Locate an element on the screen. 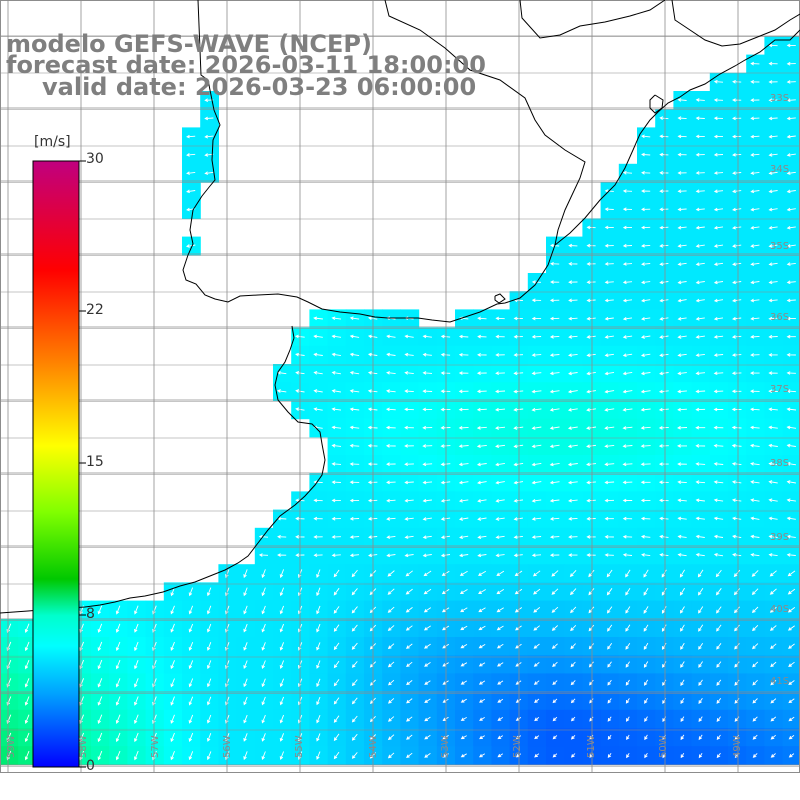 This screenshot has height=800, width=800. lon-label: 58W is located at coordinates (83, 746).